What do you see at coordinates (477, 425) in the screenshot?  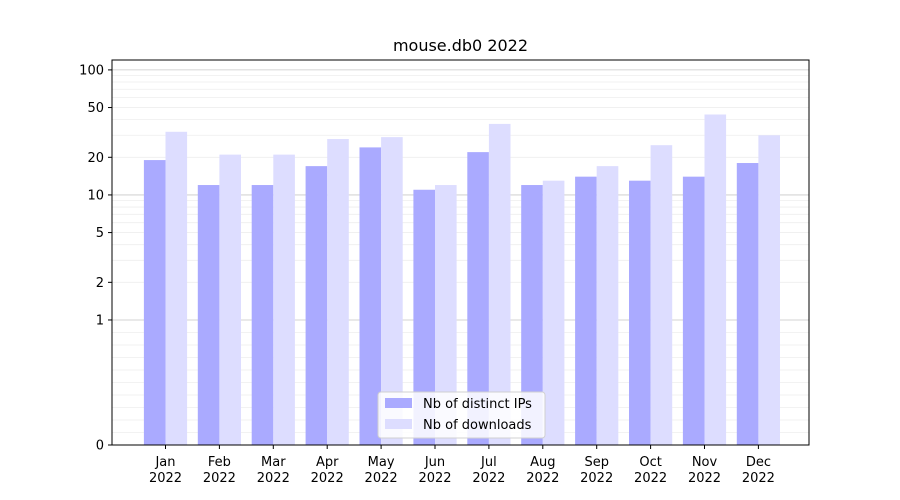 I see `legend-label: Nb of downloads` at bounding box center [477, 425].